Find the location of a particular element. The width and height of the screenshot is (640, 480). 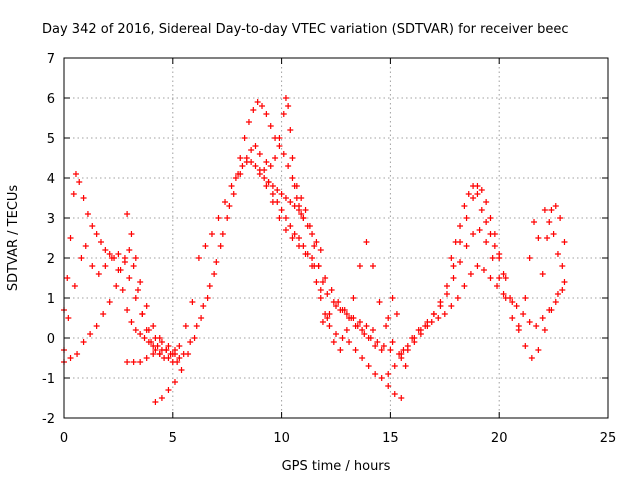

x-tick-label: 0 is located at coordinates (64, 438).